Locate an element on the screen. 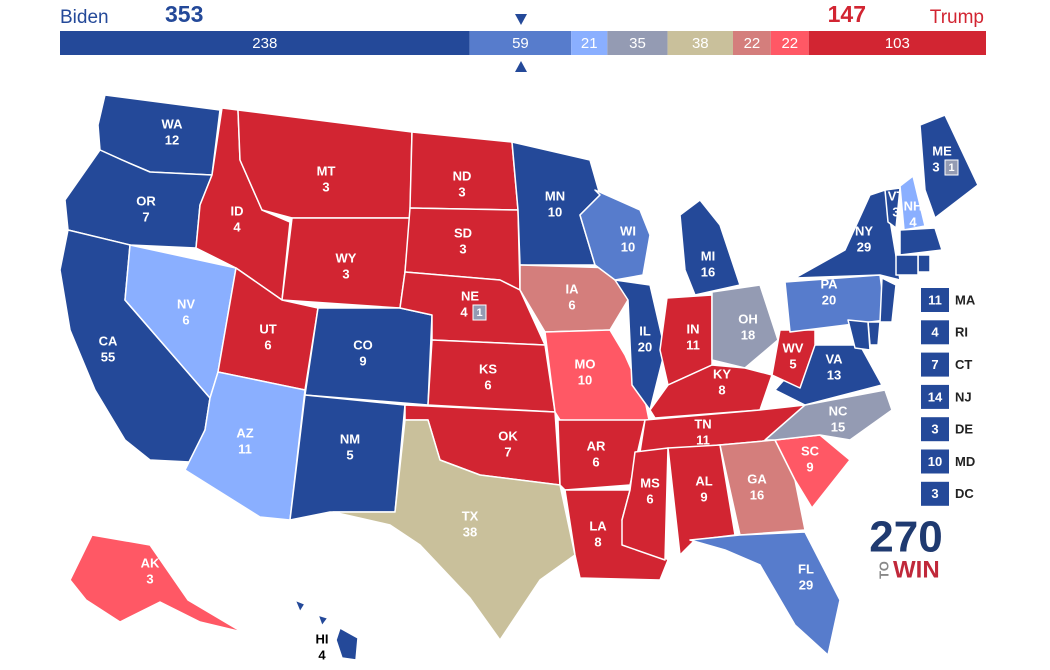  state-abbr: AR is located at coordinates (596, 445).